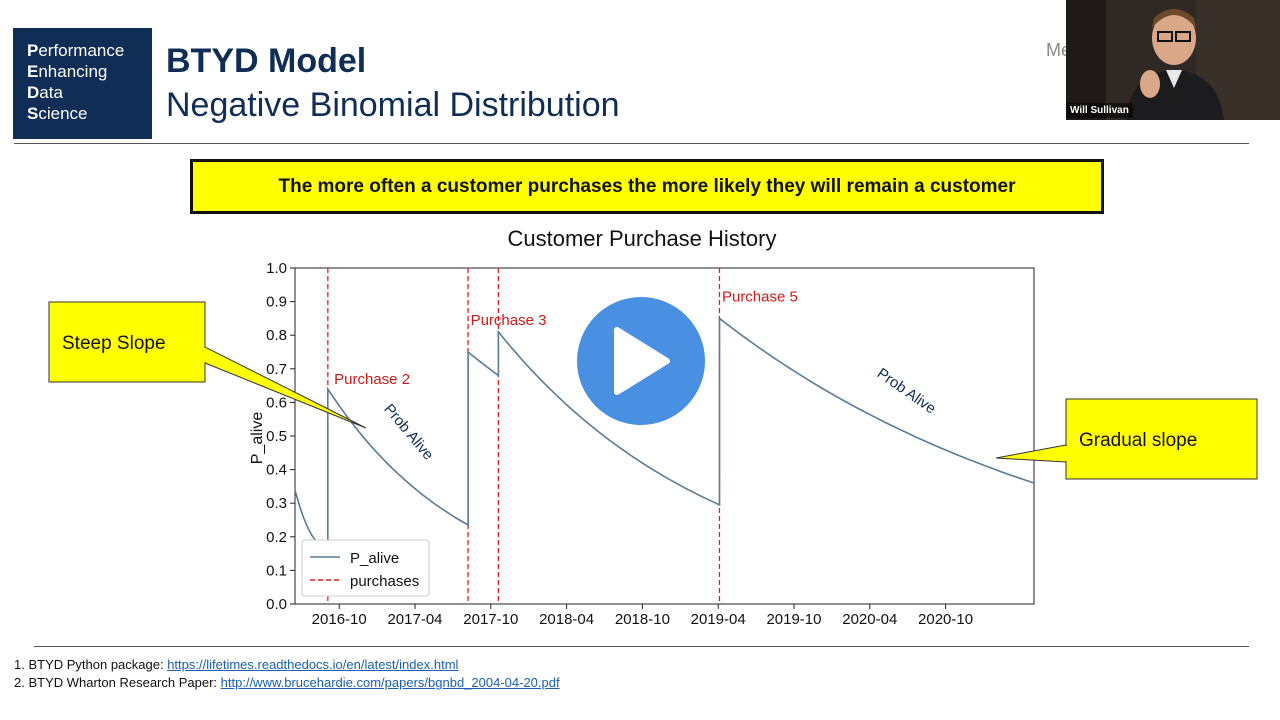 The image size is (1280, 720). What do you see at coordinates (365, 568) in the screenshot?
I see `chart-legend: P_alive purchases` at bounding box center [365, 568].